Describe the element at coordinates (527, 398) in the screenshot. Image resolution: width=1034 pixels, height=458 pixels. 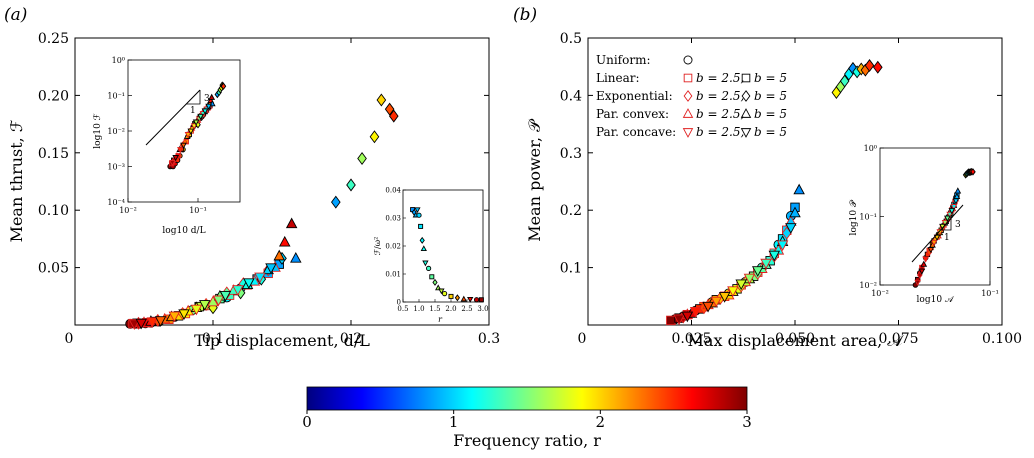
I see `colorbar-gradient` at that location.